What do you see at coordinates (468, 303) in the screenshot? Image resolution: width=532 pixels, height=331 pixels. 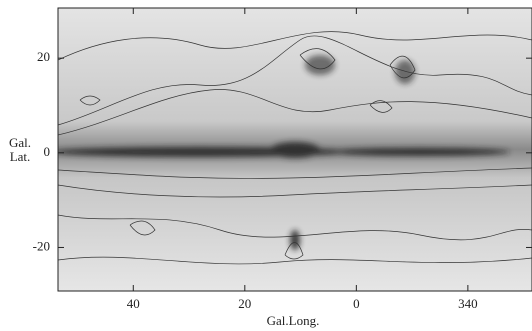 I see `x-tick-label: 340` at bounding box center [468, 303].